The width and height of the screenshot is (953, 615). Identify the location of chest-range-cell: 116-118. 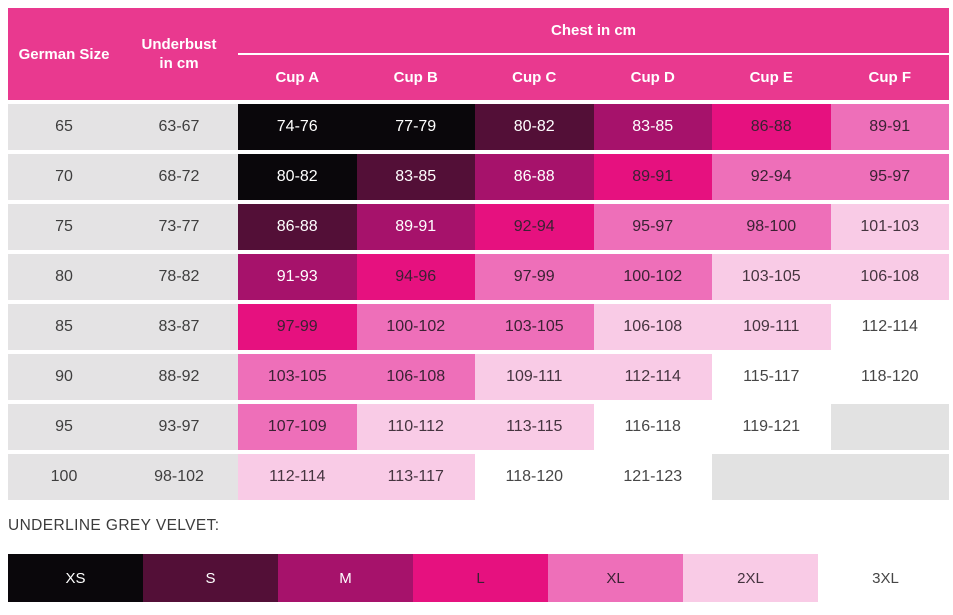
(652, 427).